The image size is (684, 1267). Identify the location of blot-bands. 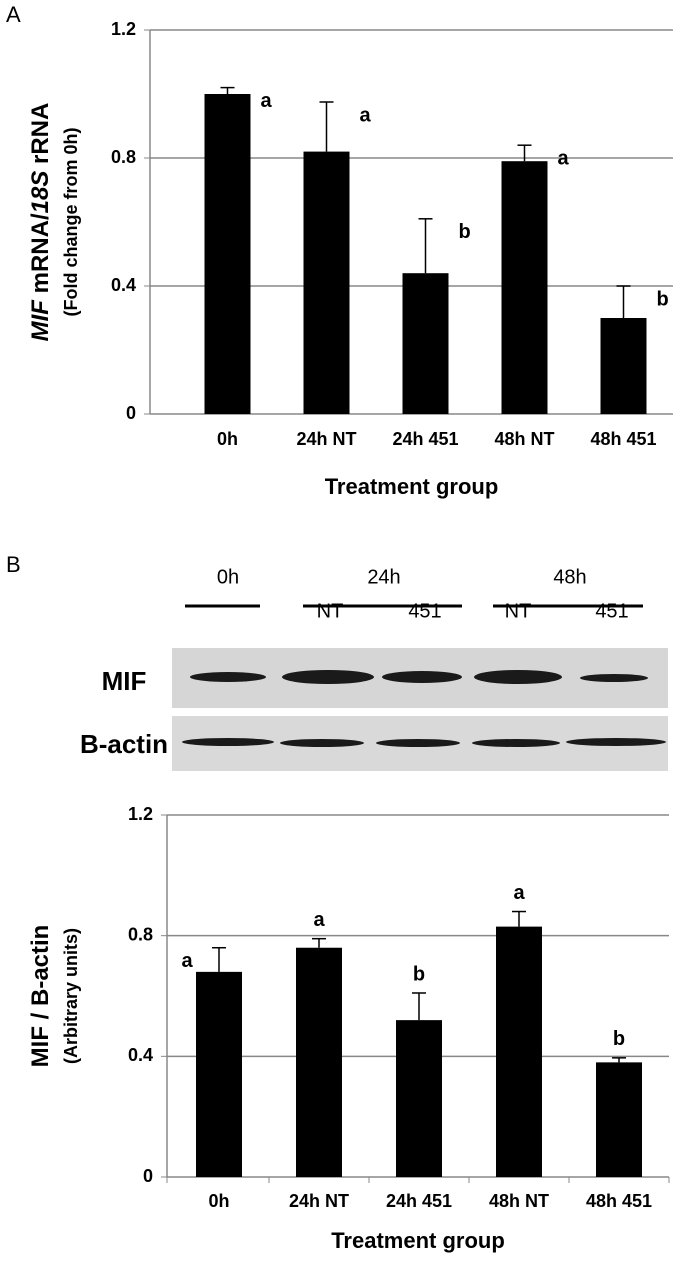
(424, 708).